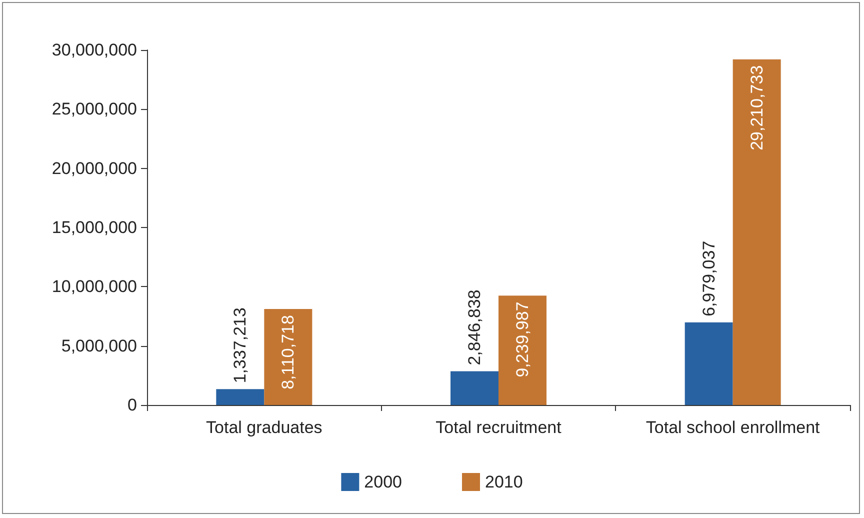 The image size is (864, 518). I want to click on data-label: 9,239,987, so click(522, 340).